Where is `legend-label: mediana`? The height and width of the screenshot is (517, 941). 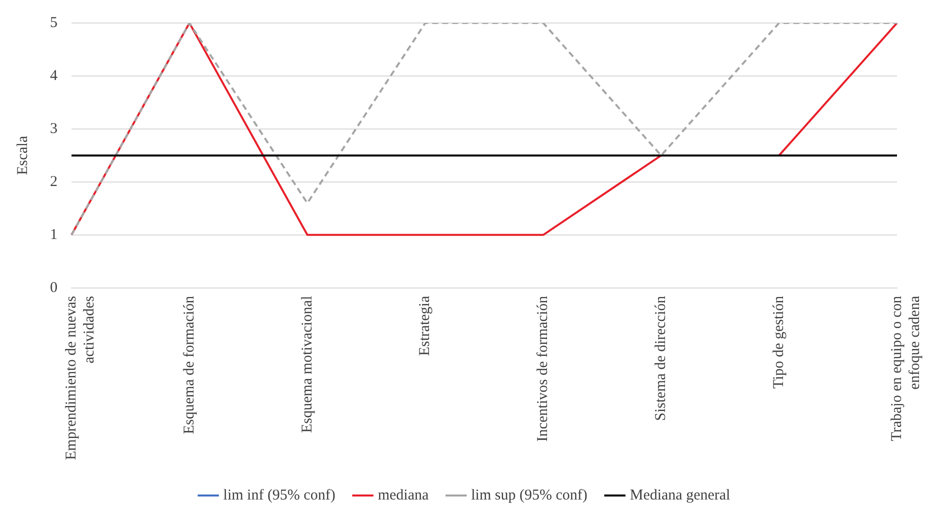 legend-label: mediana is located at coordinates (403, 495).